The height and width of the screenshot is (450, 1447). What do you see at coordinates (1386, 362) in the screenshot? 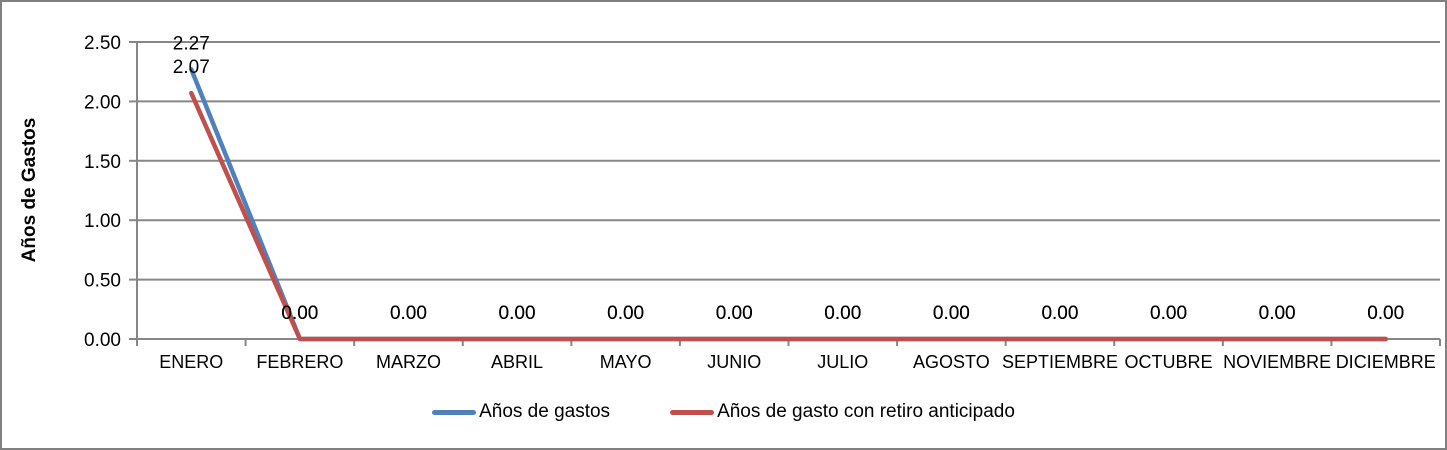
I see `x-axis-label: DICIEMBRE` at bounding box center [1386, 362].